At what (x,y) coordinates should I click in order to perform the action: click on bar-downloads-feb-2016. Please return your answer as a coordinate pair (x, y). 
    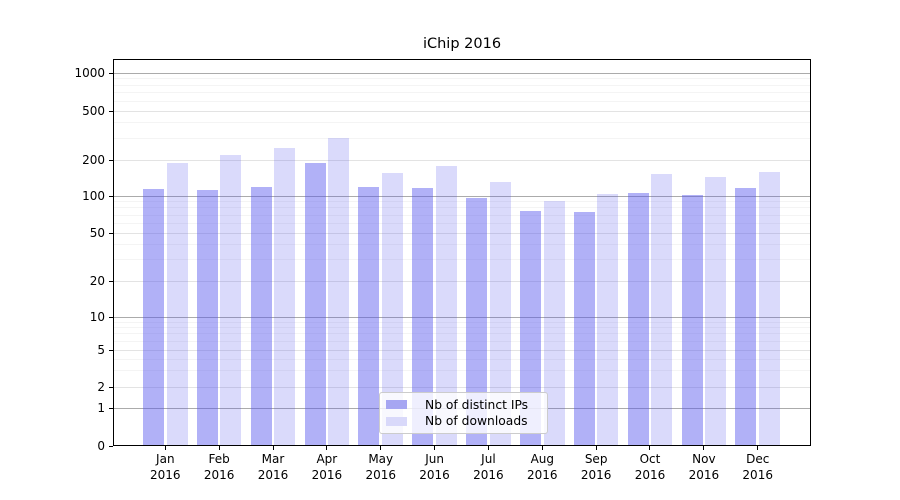
    Looking at the image, I should click on (231, 300).